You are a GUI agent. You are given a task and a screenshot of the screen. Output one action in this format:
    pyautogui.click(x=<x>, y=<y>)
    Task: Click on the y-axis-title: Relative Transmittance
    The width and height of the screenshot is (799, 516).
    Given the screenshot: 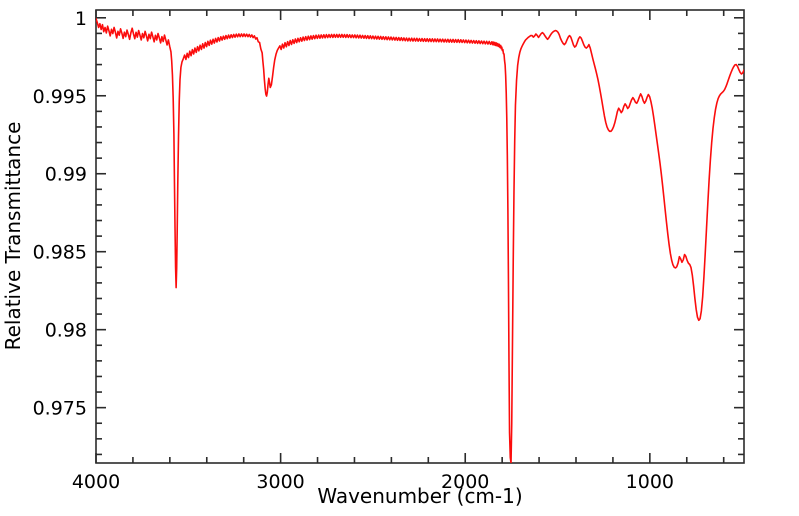 What is the action you would take?
    pyautogui.click(x=13, y=236)
    